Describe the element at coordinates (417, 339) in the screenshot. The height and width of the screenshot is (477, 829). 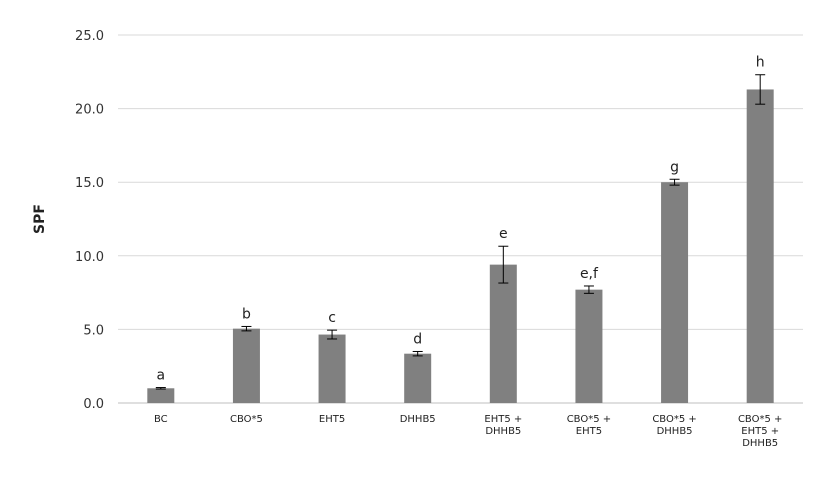
I see `significance-label: d` at that location.